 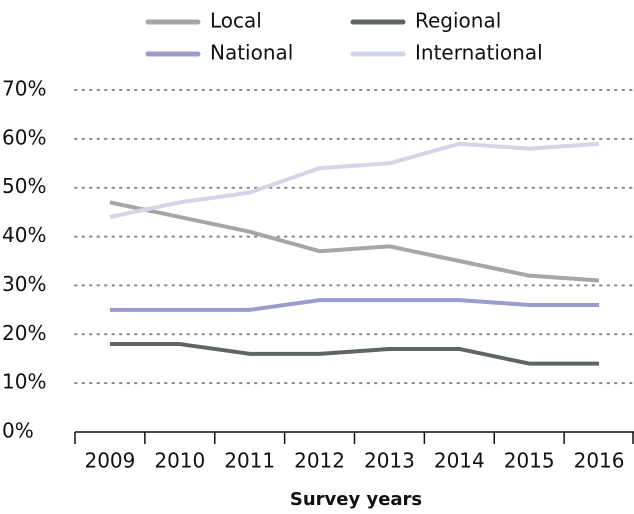 What do you see at coordinates (24, 89) in the screenshot?
I see `y-tick-label: 70%` at bounding box center [24, 89].